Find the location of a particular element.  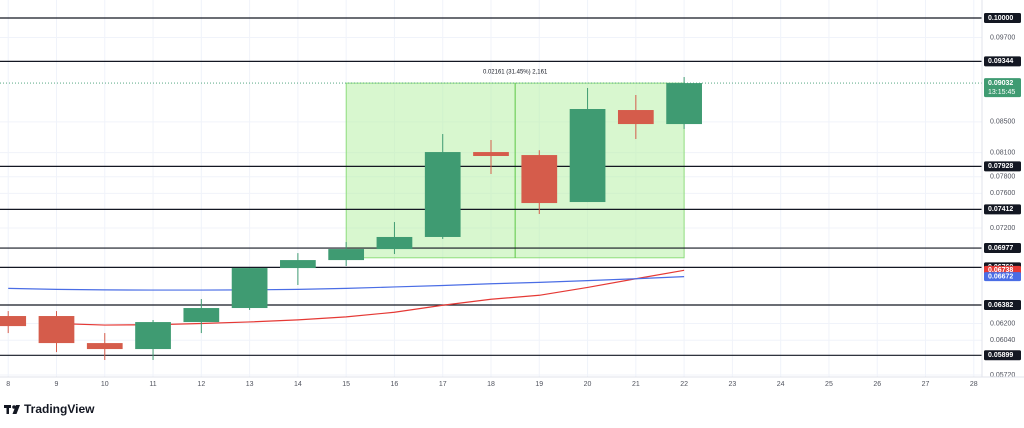

moving-average-label: 0.06738 is located at coordinates (1000, 270).